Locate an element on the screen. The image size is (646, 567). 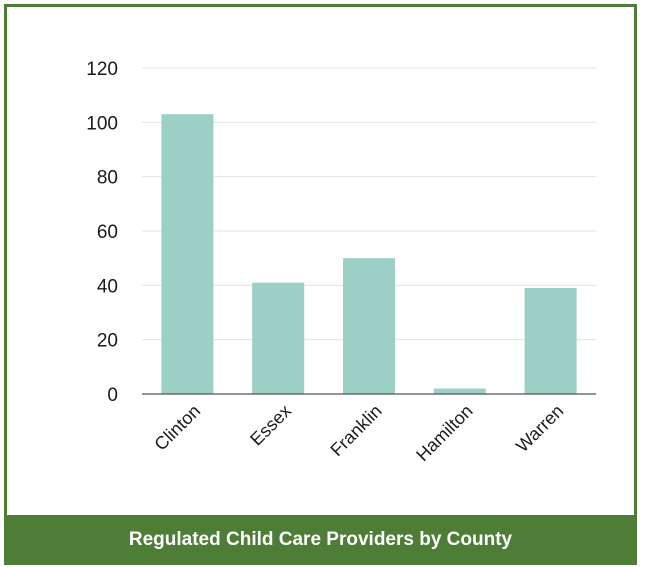
x-category-label: Clinton is located at coordinates (177, 428).